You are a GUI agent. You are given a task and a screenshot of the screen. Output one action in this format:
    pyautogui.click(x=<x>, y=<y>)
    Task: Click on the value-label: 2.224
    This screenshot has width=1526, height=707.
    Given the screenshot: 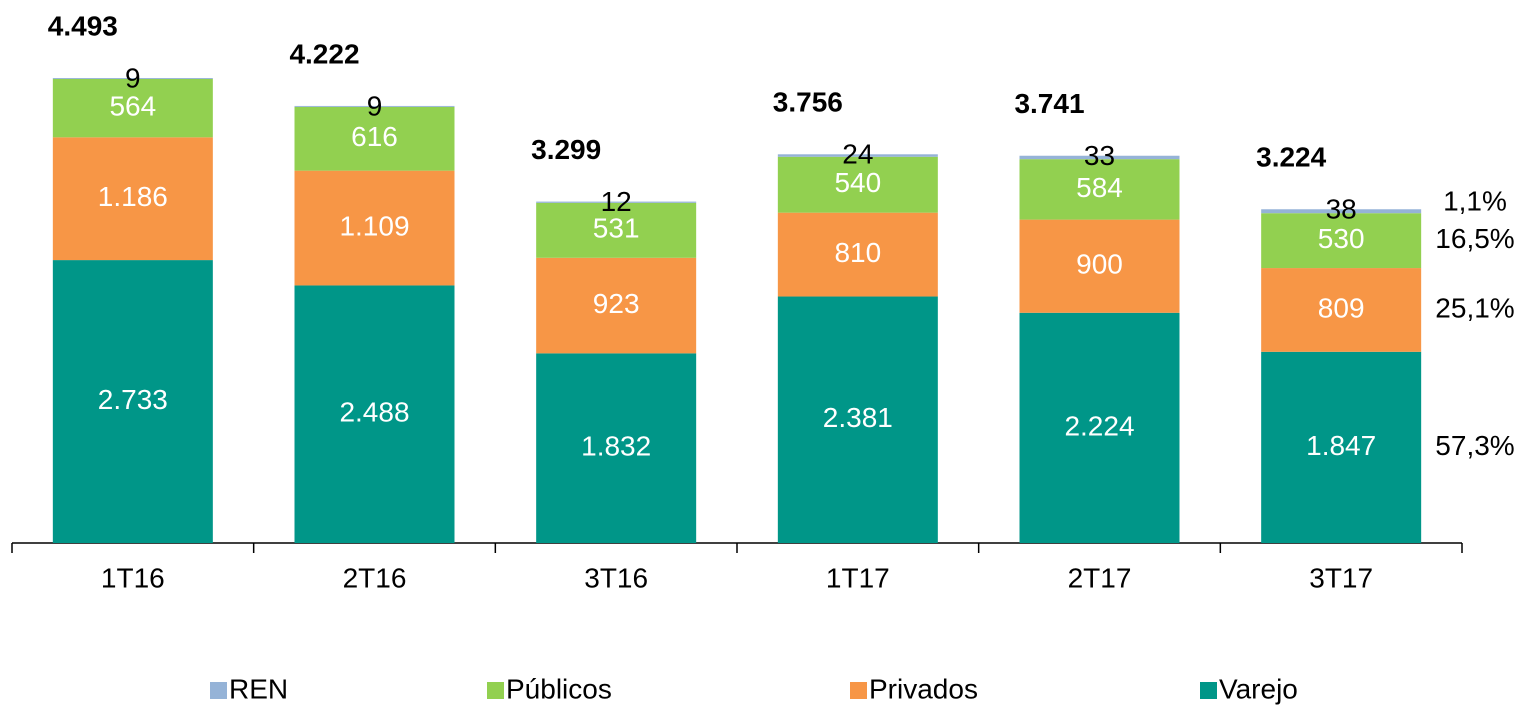 What is the action you would take?
    pyautogui.click(x=1099, y=425)
    